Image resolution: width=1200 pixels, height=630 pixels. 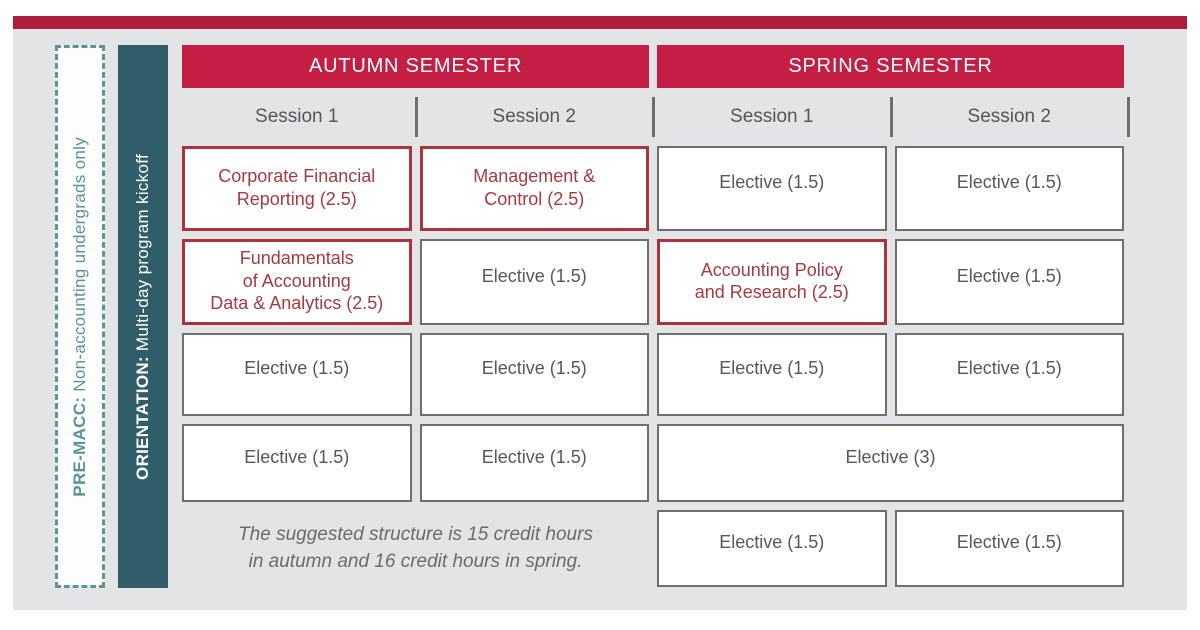 I want to click on spring-session-1-header: Session 1, so click(x=774, y=117).